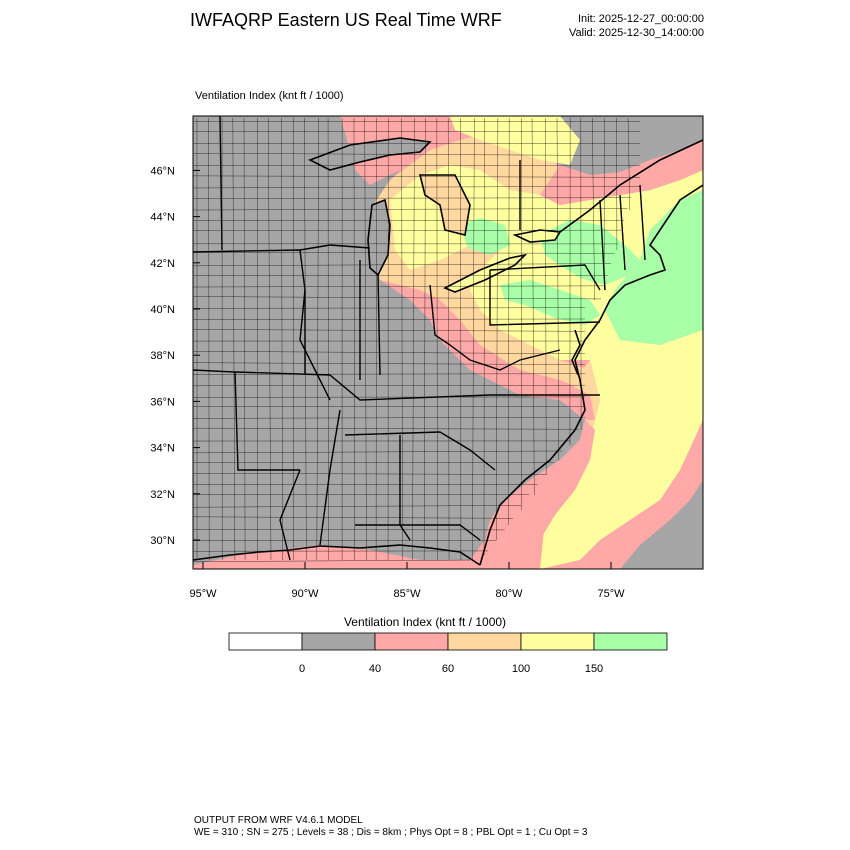 The image size is (850, 850). I want to click on plot-title: IWFAQRP Eastern US Real Time WRF, so click(346, 20).